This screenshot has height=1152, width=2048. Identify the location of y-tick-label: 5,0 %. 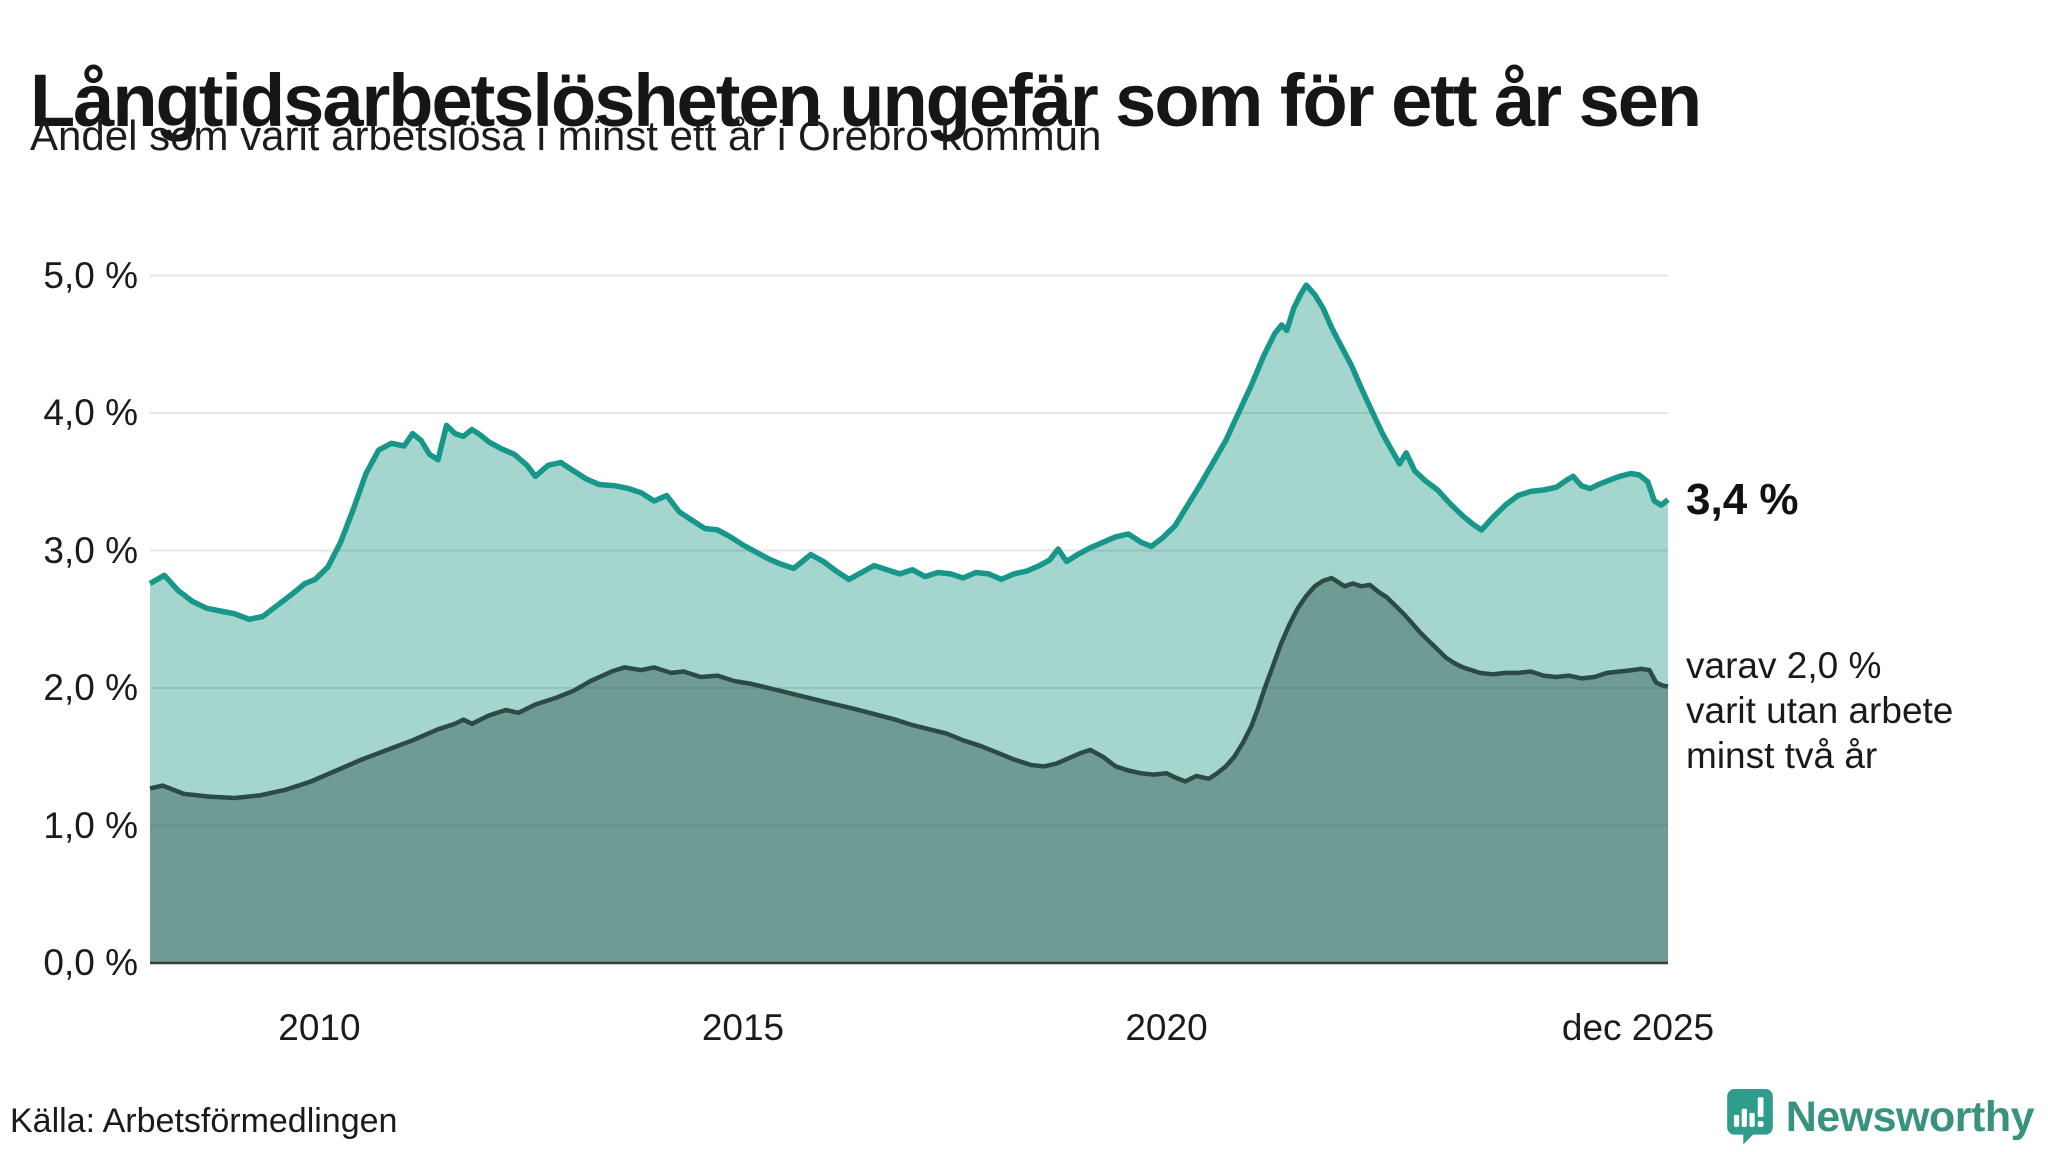
(90, 275).